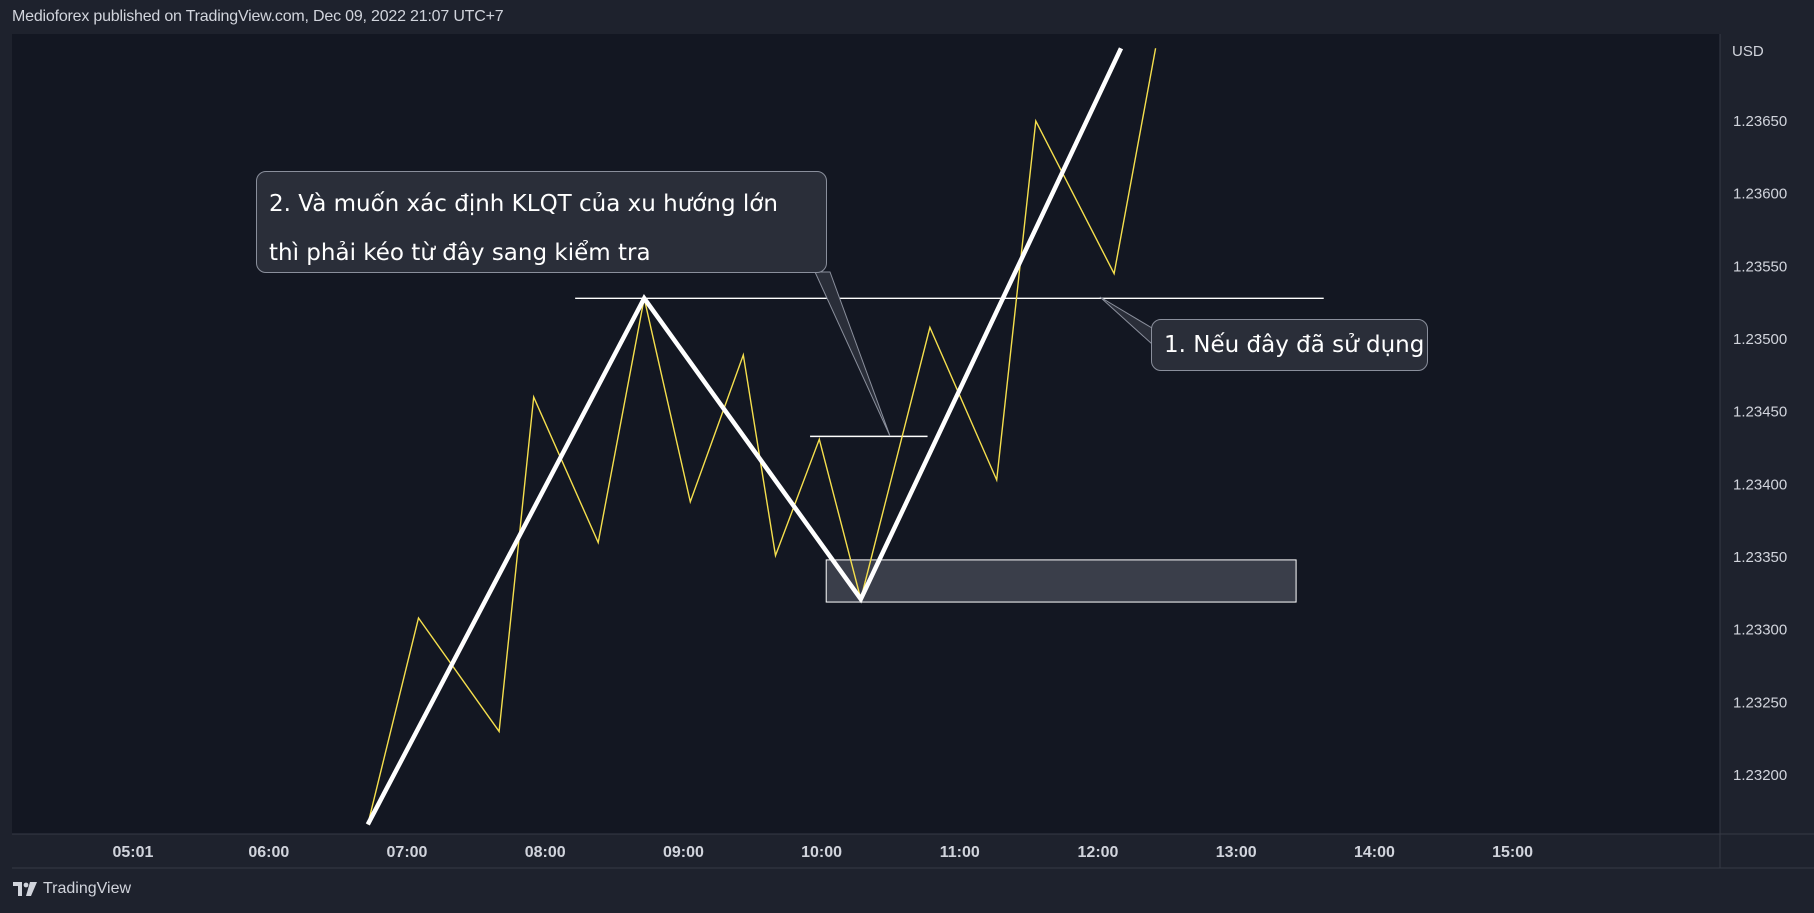  Describe the element at coordinates (1760, 194) in the screenshot. I see `price-tick-label: 1.23600` at that location.